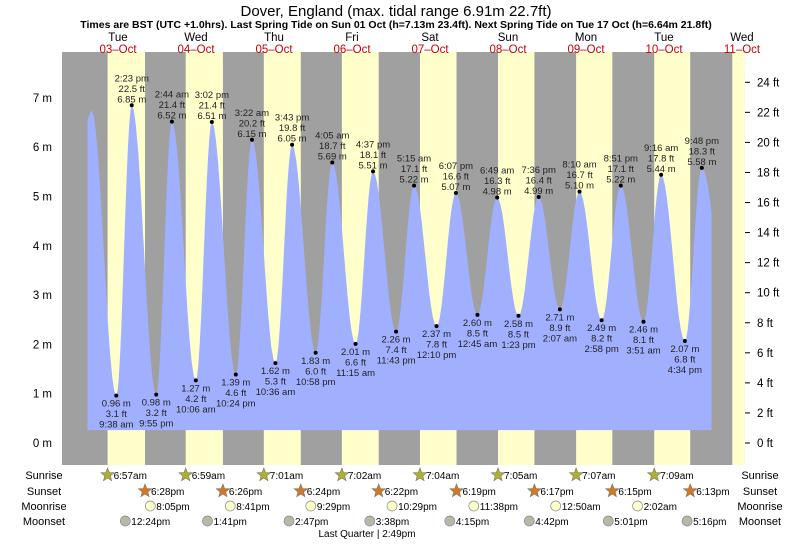 The image size is (793, 544). What do you see at coordinates (245, 492) in the screenshot?
I see `sunset-time: 6:26pm` at bounding box center [245, 492].